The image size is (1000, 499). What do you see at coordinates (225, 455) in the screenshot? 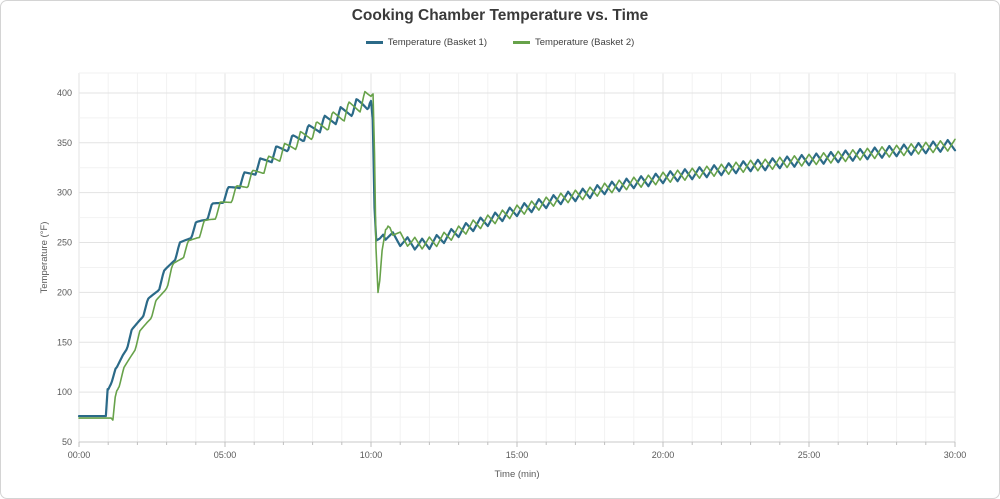
I see `x-tick-label: 05:00` at bounding box center [225, 455].